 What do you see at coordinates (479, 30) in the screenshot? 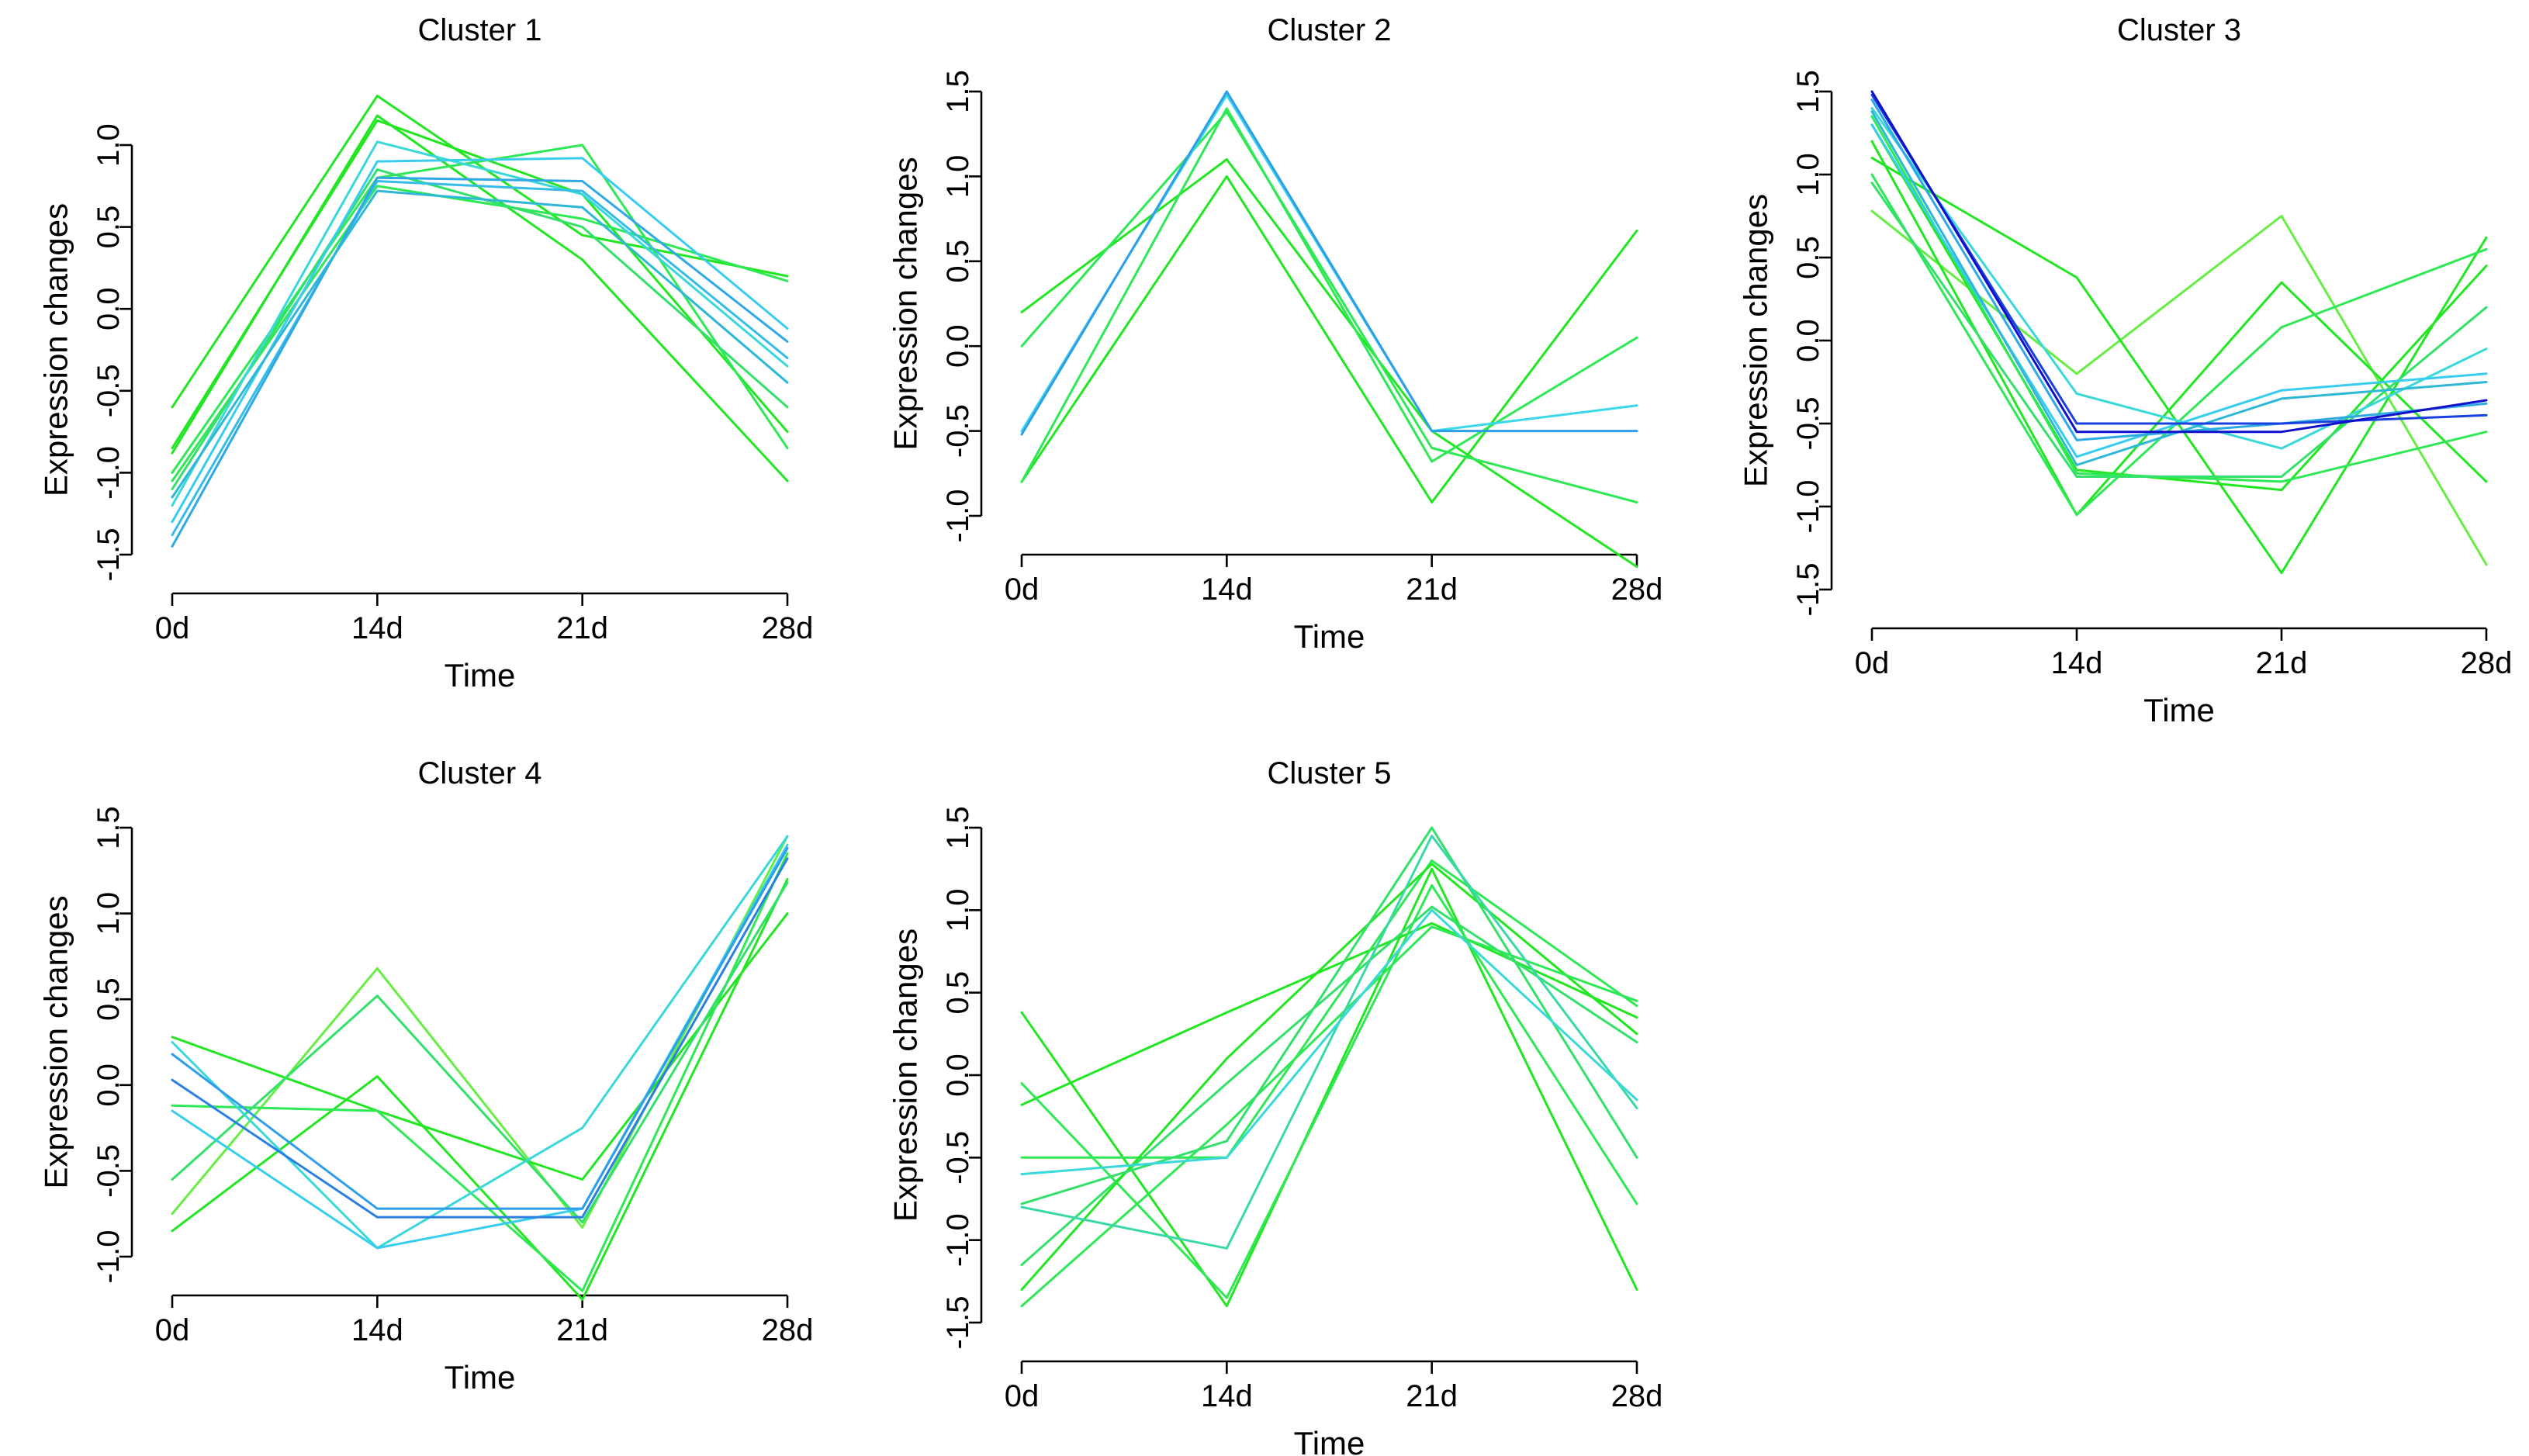
I see `chart-title: Cluster 1` at bounding box center [479, 30].